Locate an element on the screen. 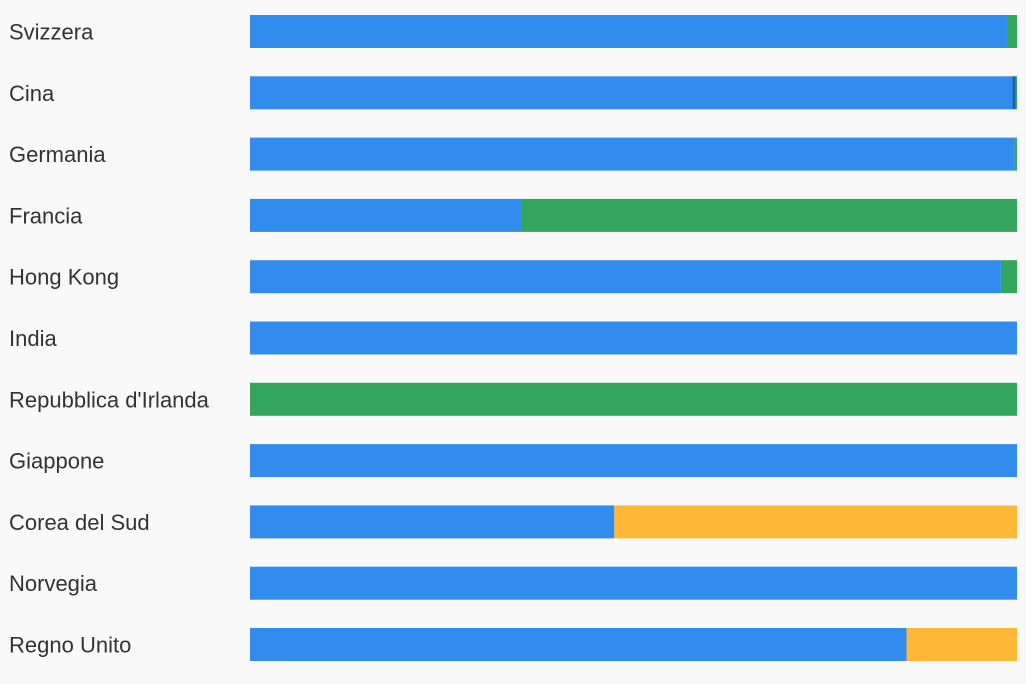 The height and width of the screenshot is (684, 1026). category-label-francia: Francia is located at coordinates (46, 215).